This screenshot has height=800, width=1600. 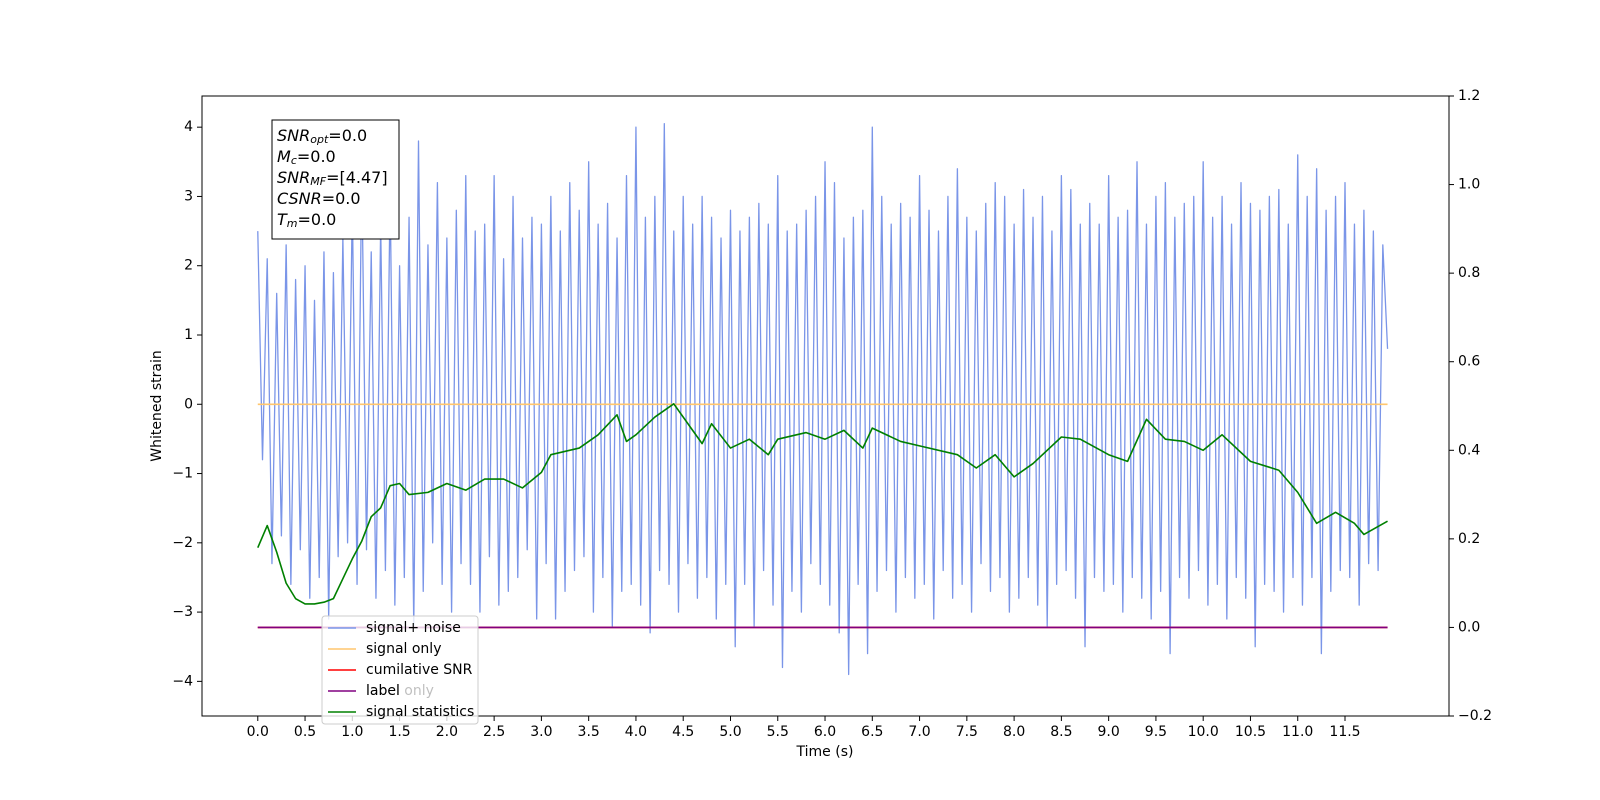 I want to click on x-tick-label: 0.5, so click(x=305, y=732).